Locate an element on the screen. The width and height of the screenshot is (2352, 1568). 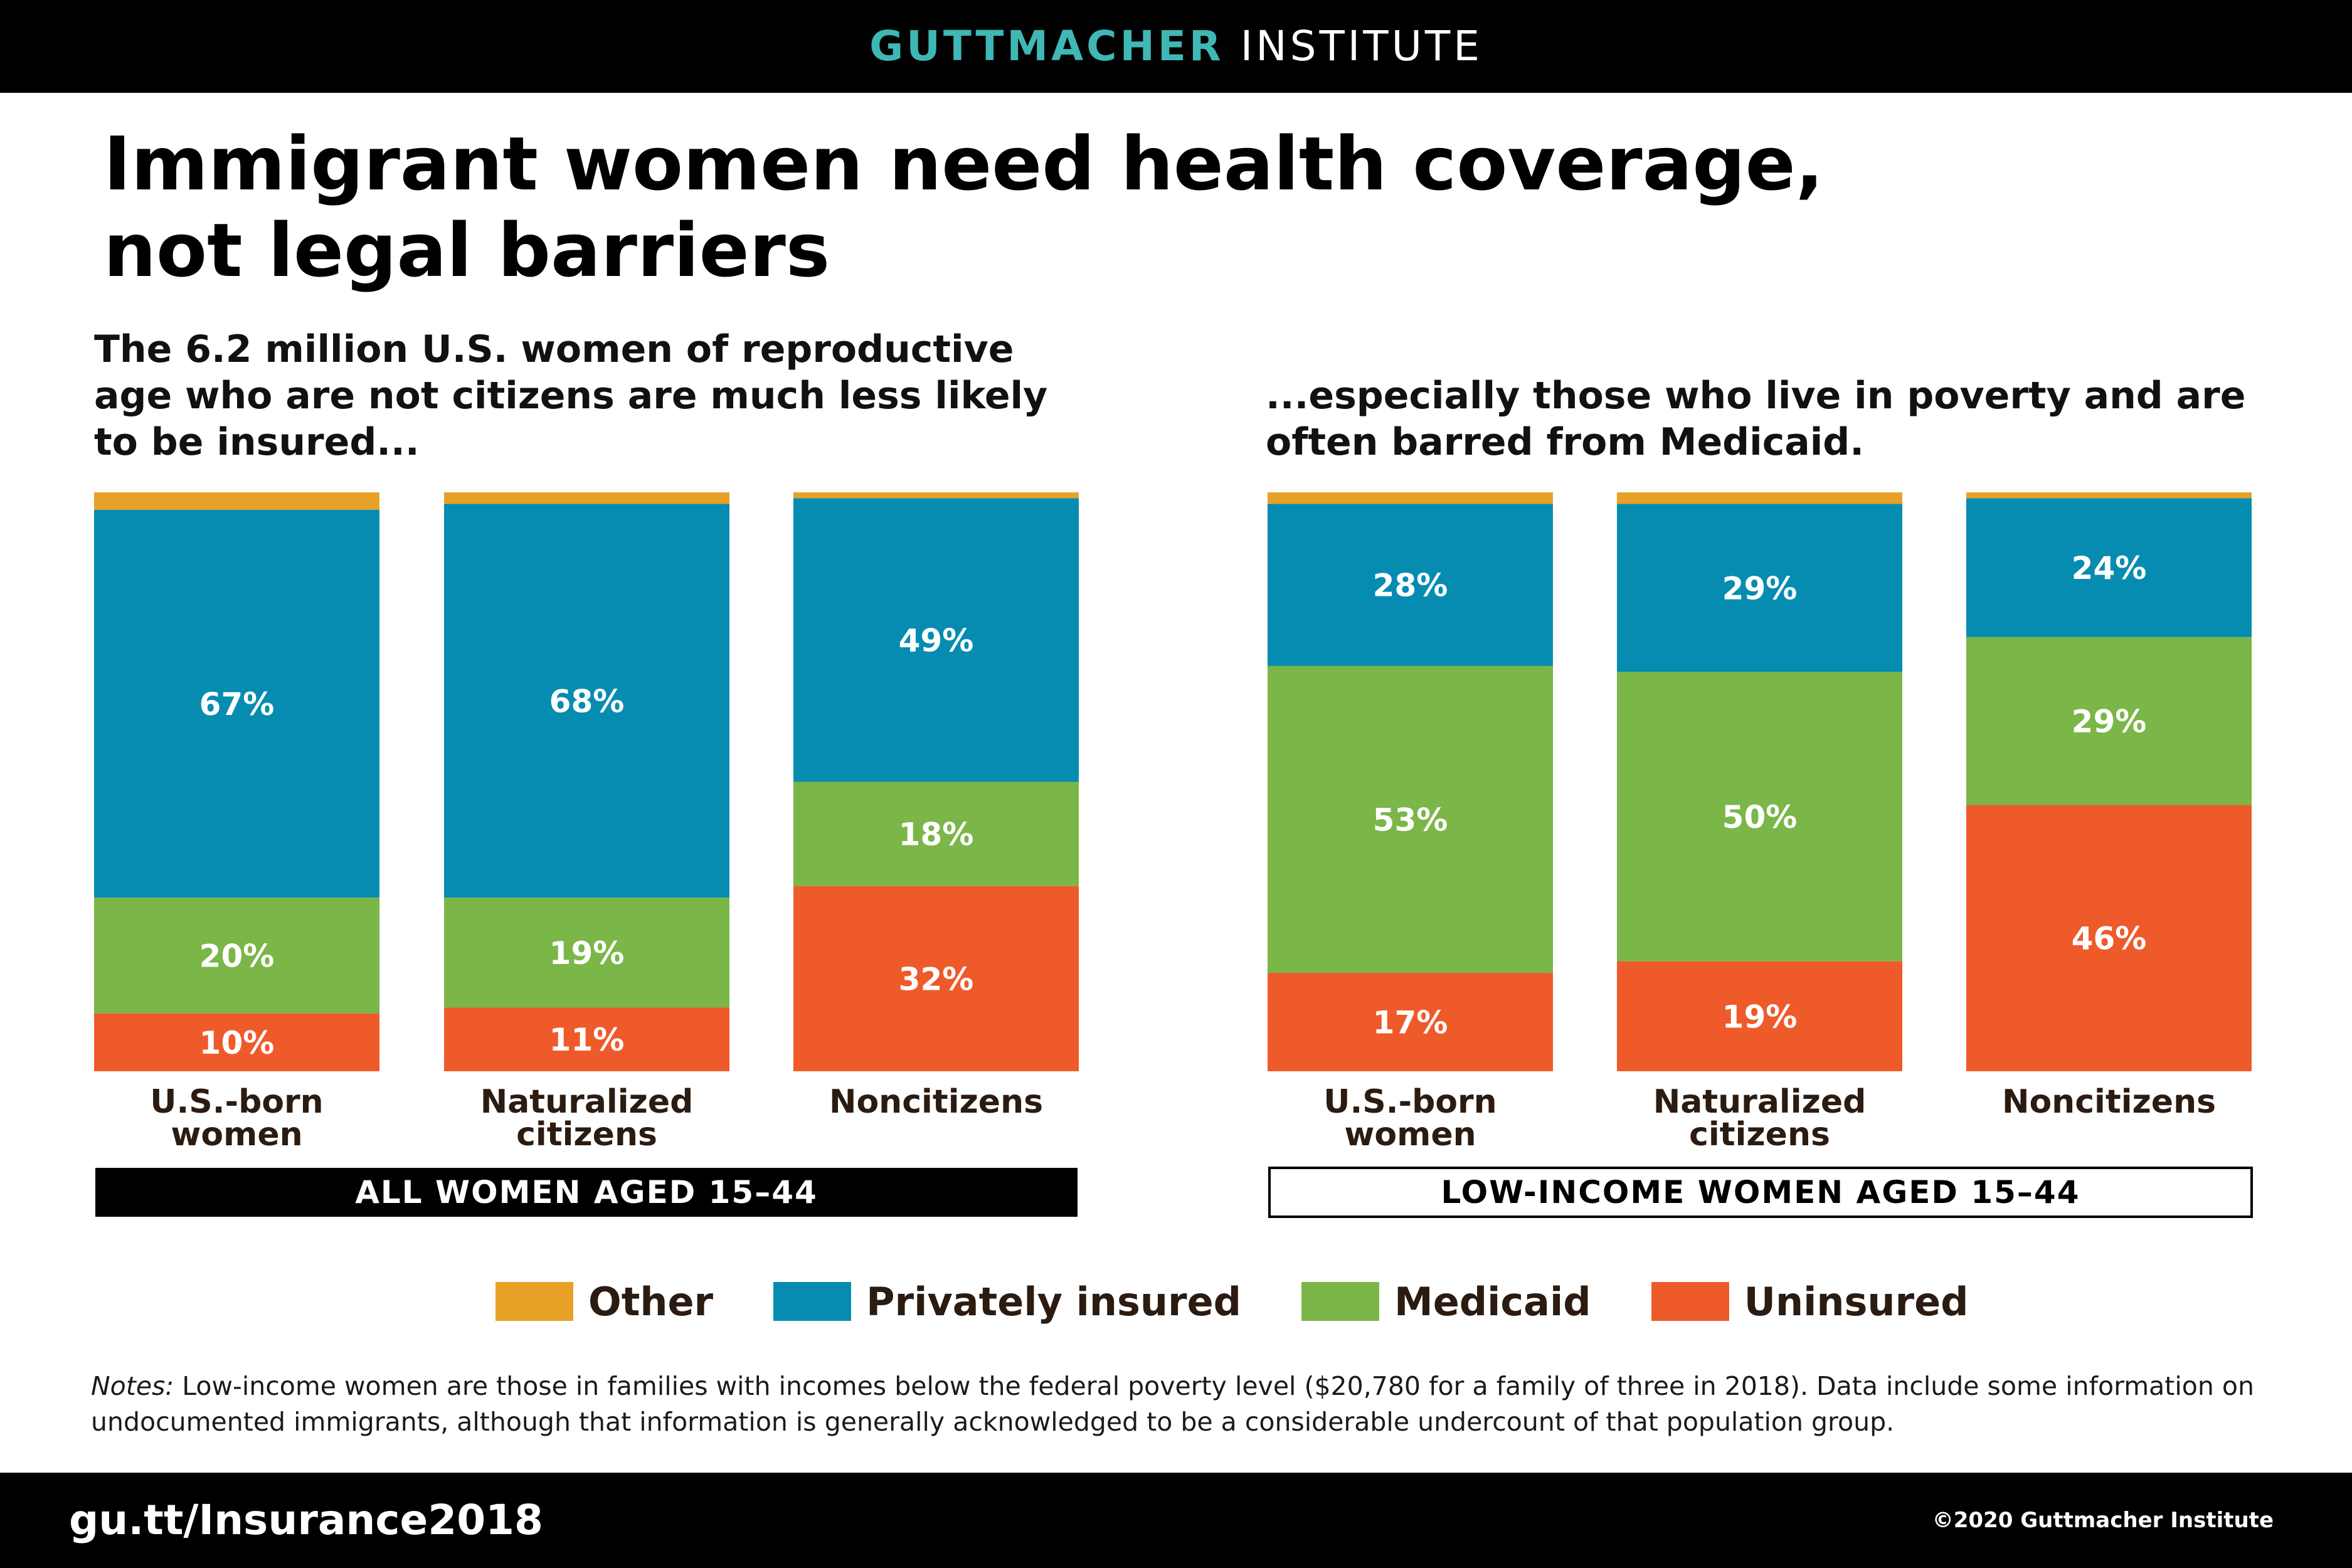
legend-item-medicaid: Medicaid is located at coordinates (1446, 1302).